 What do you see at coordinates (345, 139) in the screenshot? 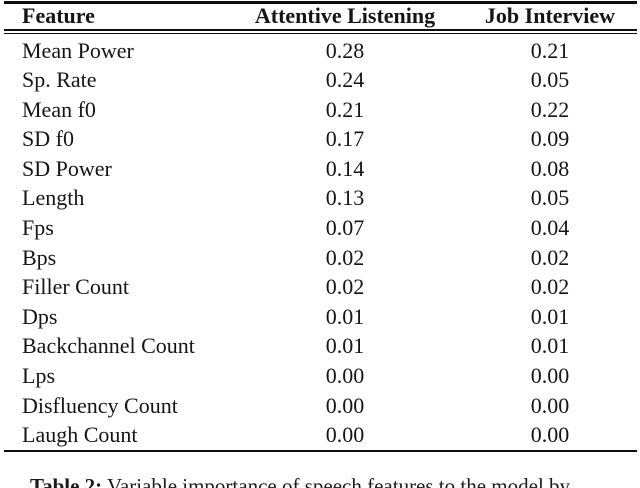
I see `attentive-listening-value-cell: 0.17` at bounding box center [345, 139].